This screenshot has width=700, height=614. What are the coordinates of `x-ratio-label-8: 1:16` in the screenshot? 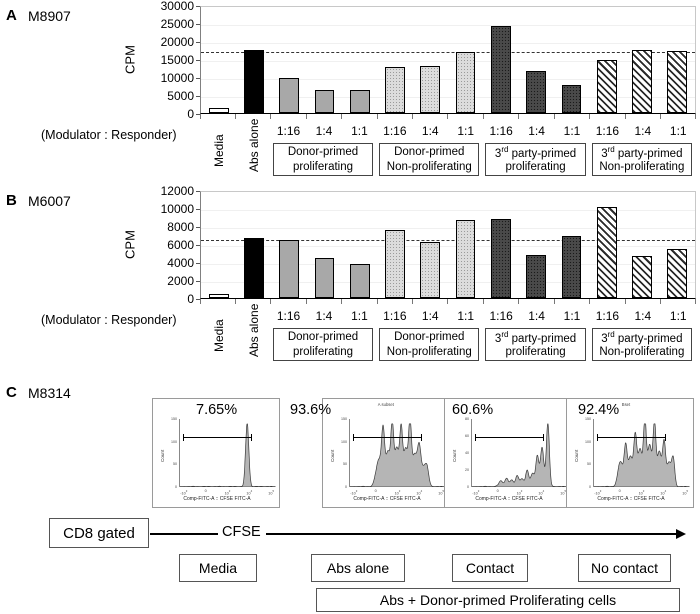 It's located at (501, 131).